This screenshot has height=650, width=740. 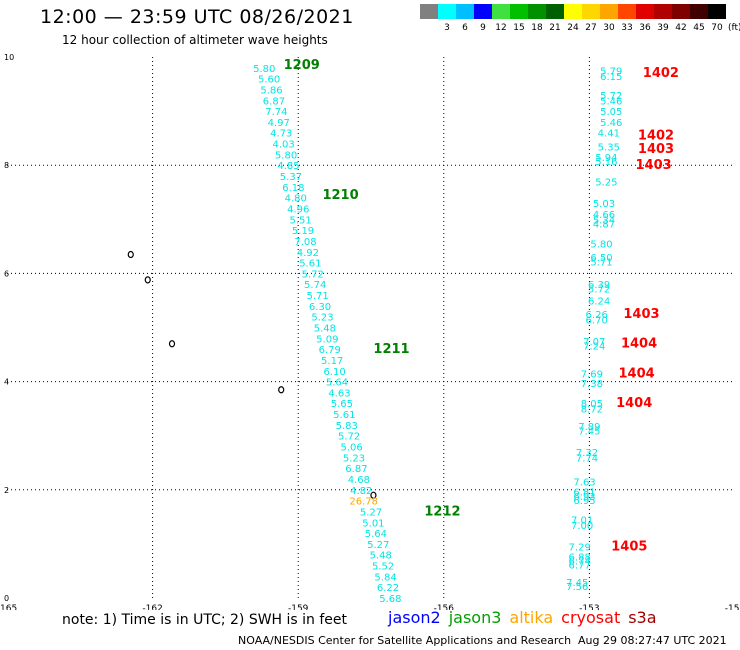 I want to click on wave-height-observation: 6.81, so click(x=584, y=492).